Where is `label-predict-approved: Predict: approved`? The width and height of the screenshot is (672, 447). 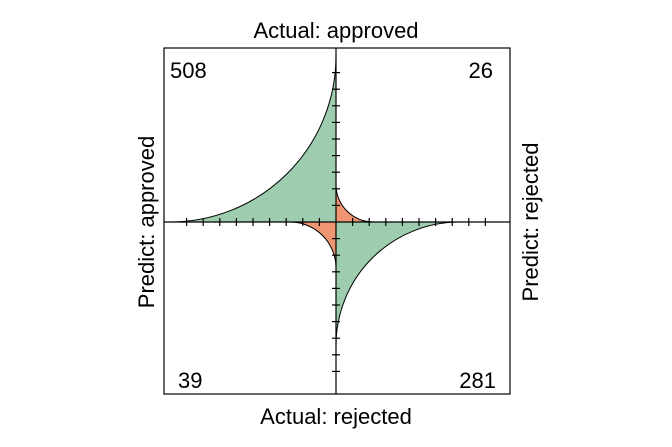 label-predict-approved: Predict: approved is located at coordinates (146, 222).